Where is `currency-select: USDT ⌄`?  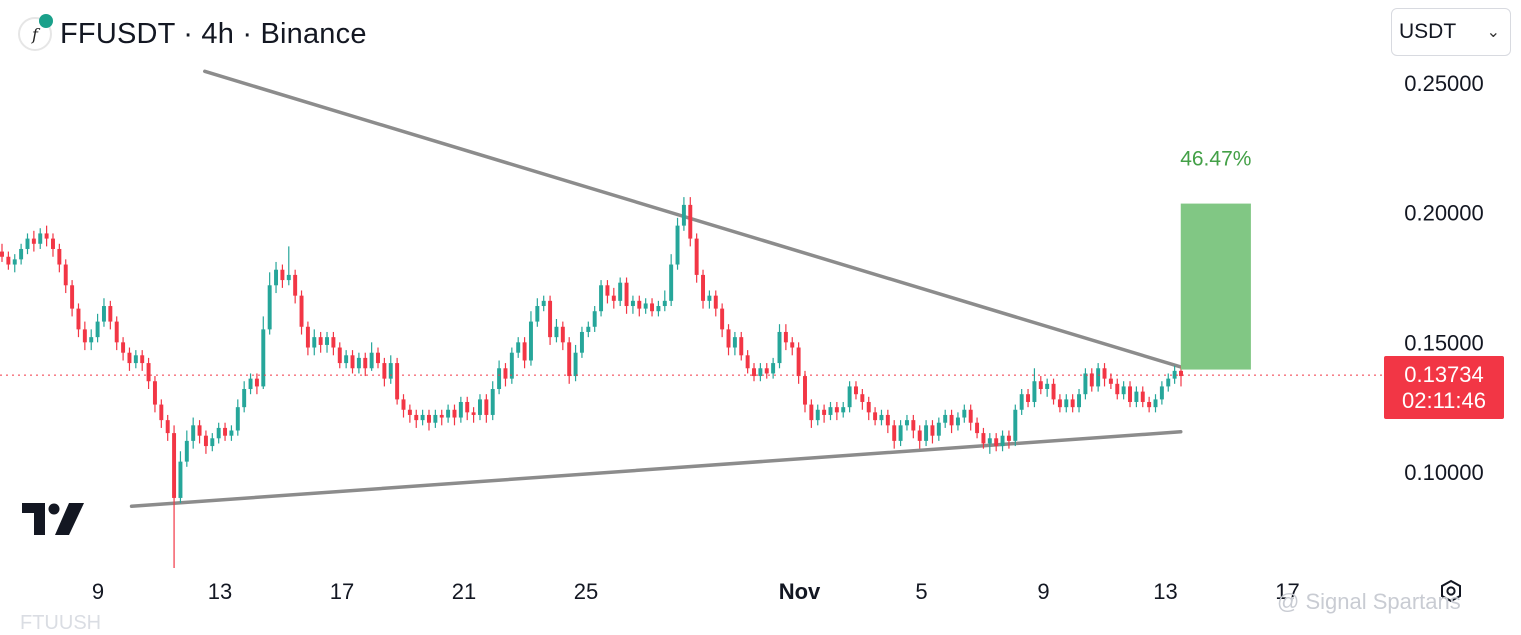
currency-select: USDT ⌄ is located at coordinates (1451, 32).